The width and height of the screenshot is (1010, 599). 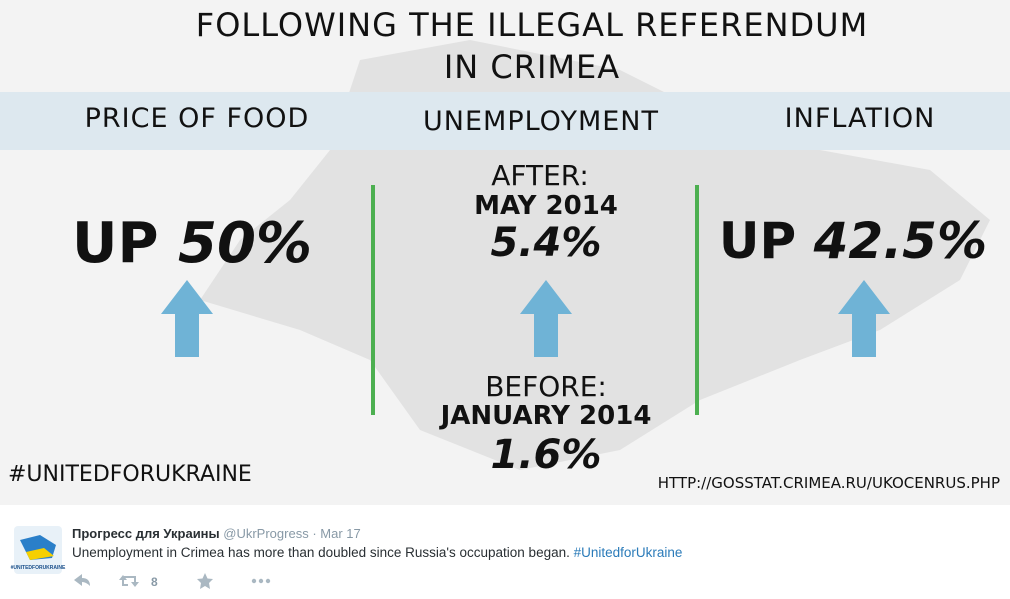 I want to click on food-stat: UP 50%, so click(x=192, y=243).